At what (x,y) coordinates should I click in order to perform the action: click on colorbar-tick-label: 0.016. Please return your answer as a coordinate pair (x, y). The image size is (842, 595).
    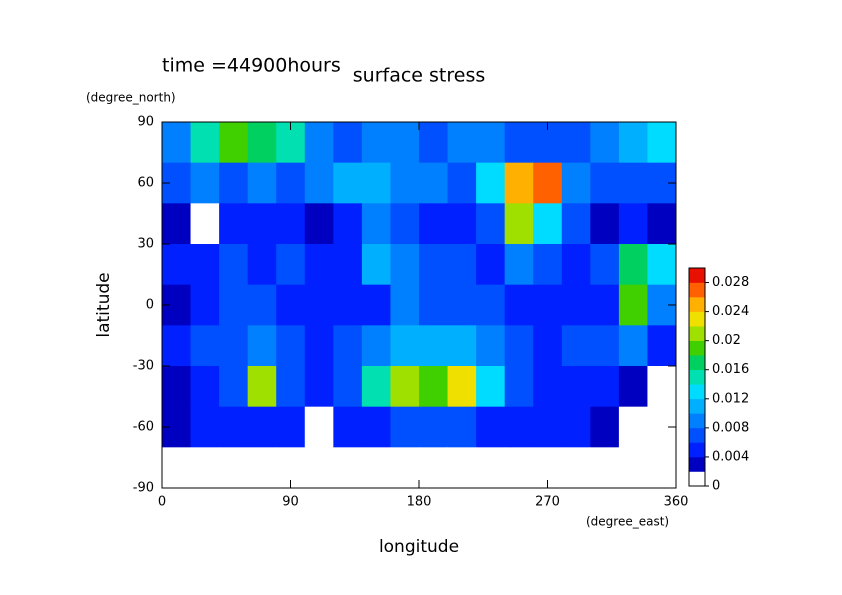
    Looking at the image, I should click on (730, 369).